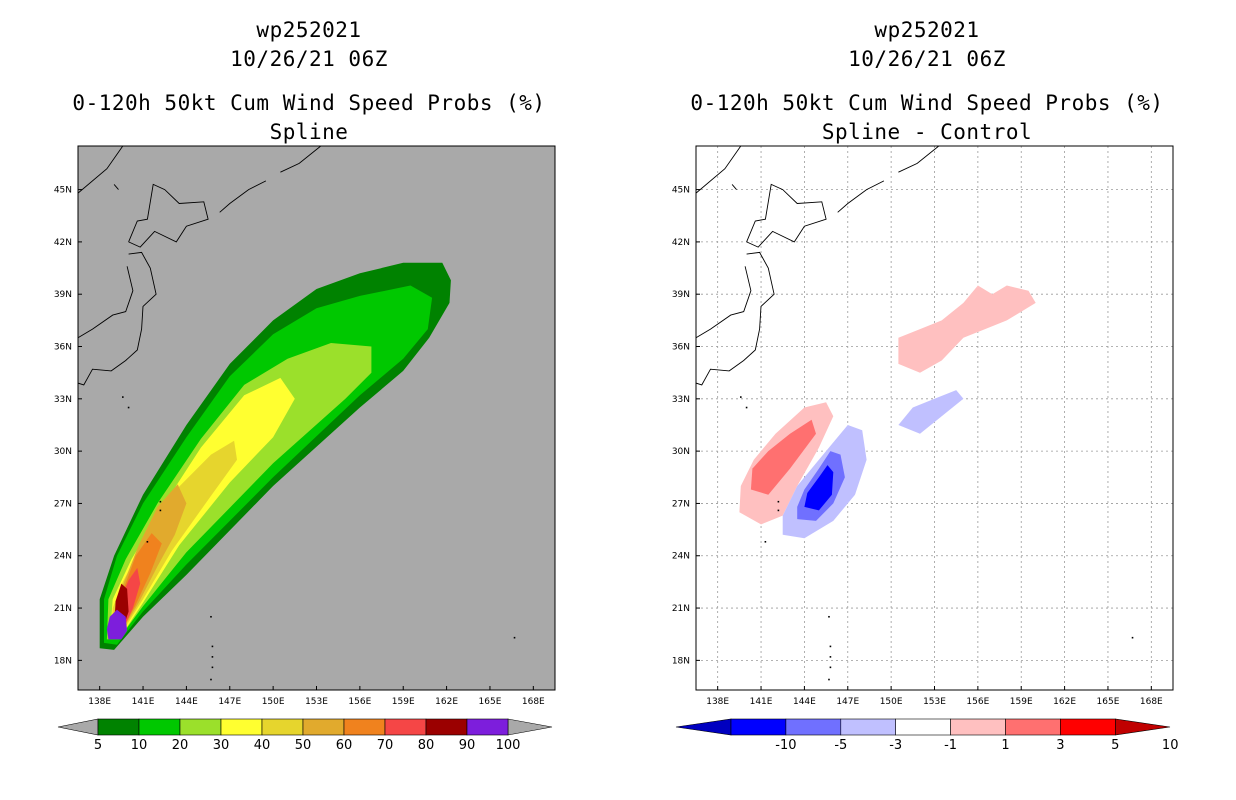  What do you see at coordinates (1021, 702) in the screenshot?
I see `x-tick-label: 159E` at bounding box center [1021, 702].